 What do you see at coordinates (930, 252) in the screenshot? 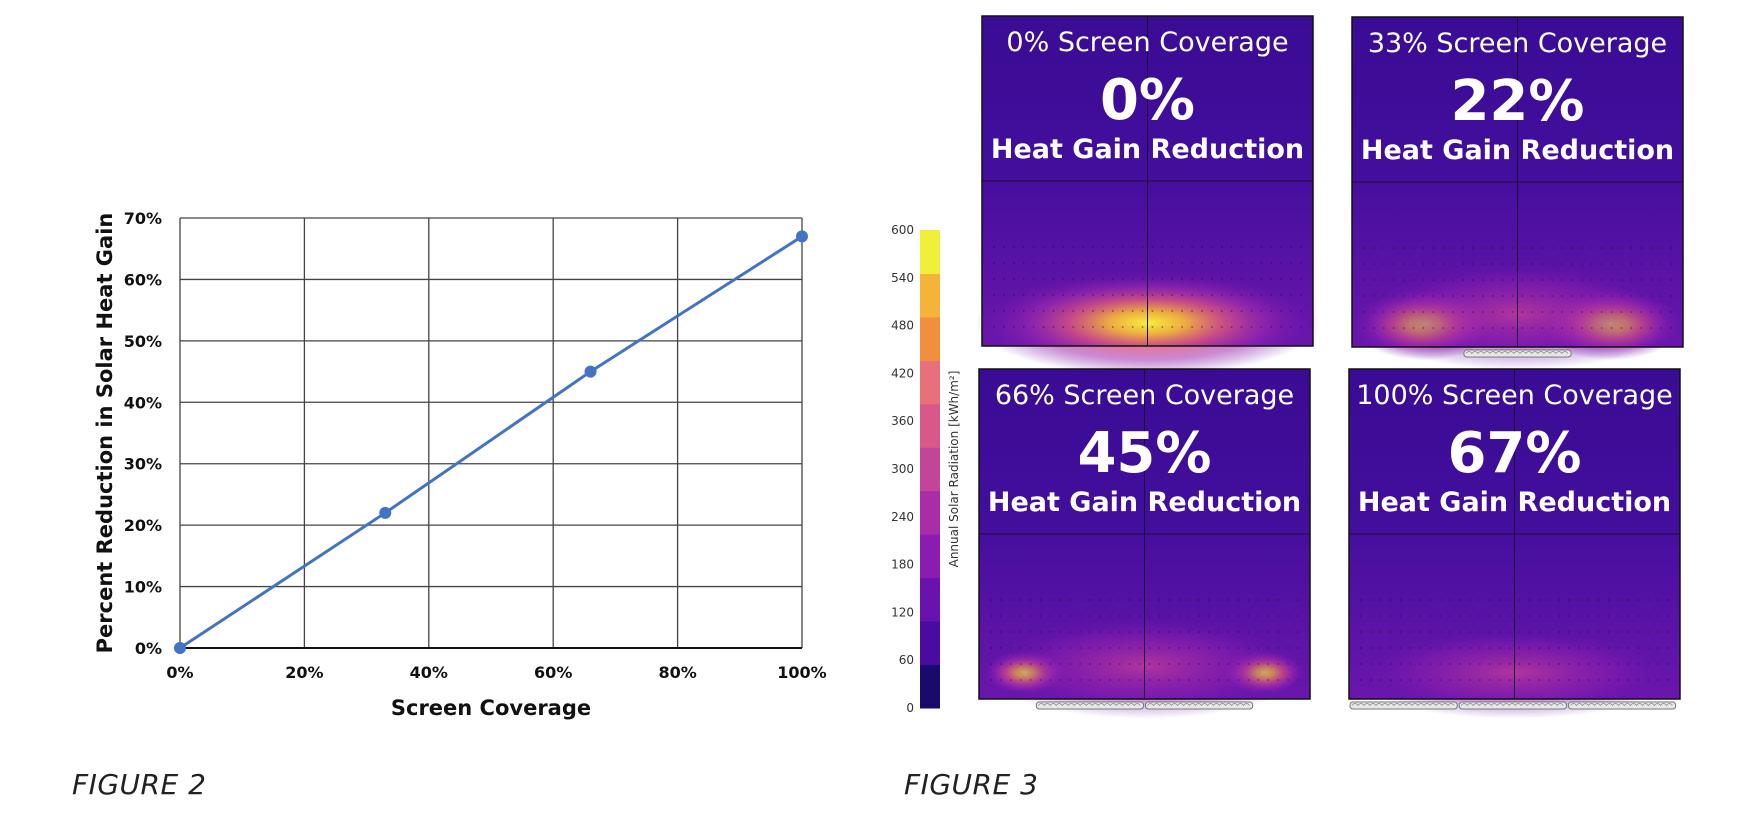
I see `colorbar-segment` at bounding box center [930, 252].